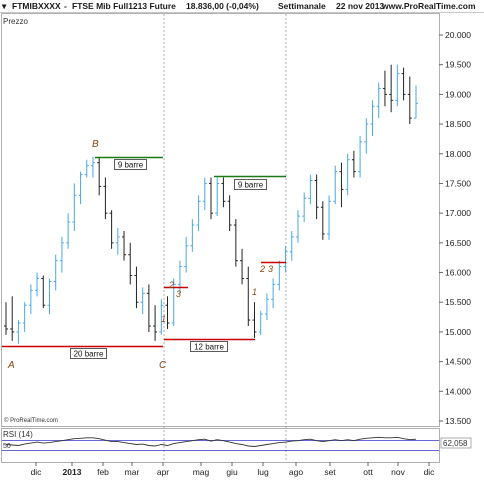 The height and width of the screenshot is (484, 484). Describe the element at coordinates (163, 365) in the screenshot. I see `label-C: C` at that location.